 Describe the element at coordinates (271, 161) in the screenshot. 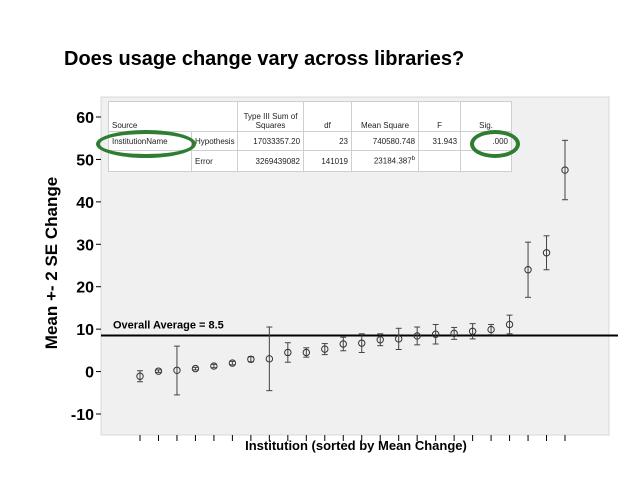

I see `cell-sum-of-squares: 3269439082` at that location.